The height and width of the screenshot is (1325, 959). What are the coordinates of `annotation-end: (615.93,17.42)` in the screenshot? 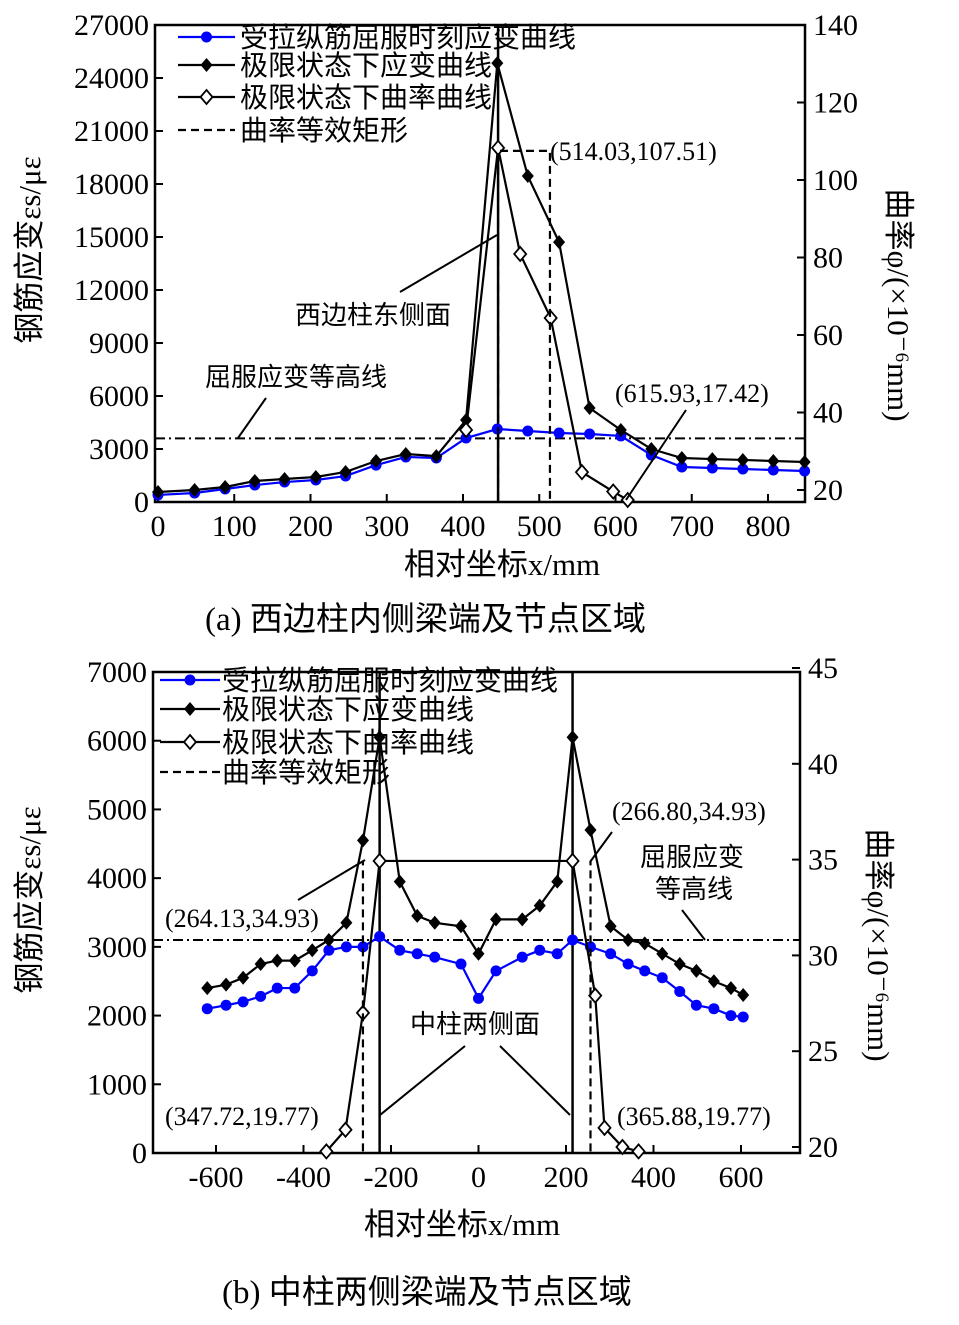 It's located at (692, 393).